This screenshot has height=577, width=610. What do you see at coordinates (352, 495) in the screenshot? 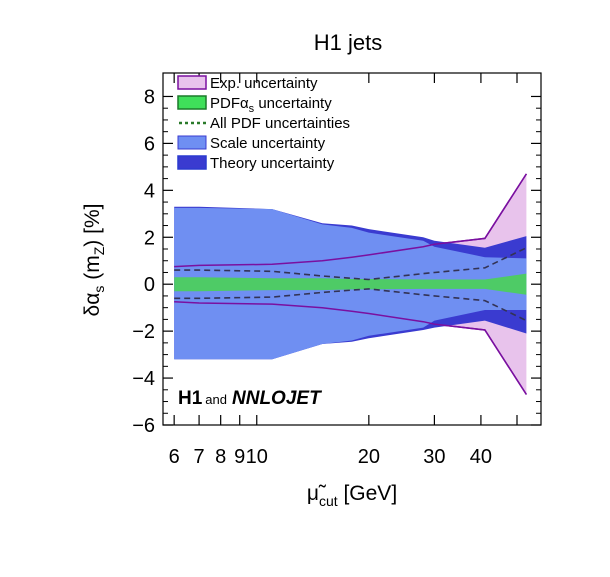
I see `x-axis-label: μ̃cut [GeV]` at bounding box center [352, 495].